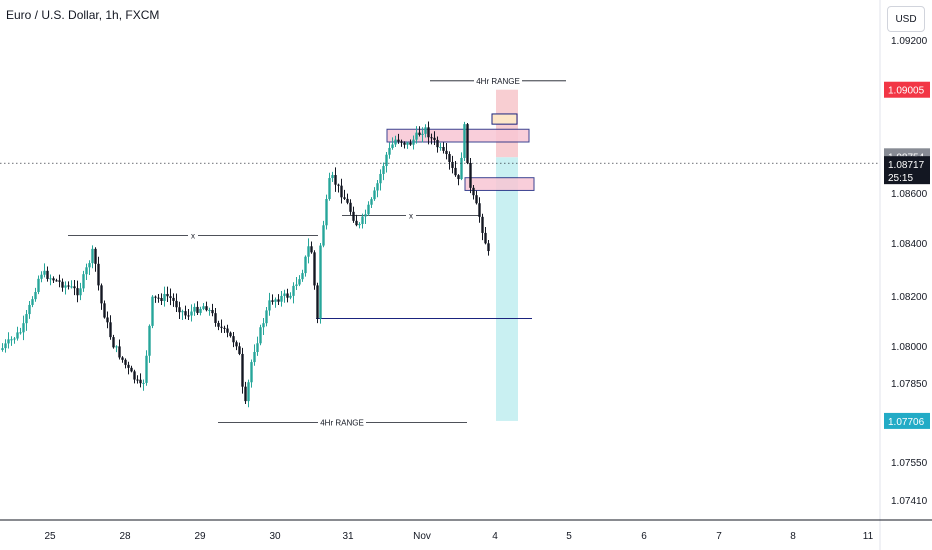 Image resolution: width=932 pixels, height=550 pixels. Describe the element at coordinates (458, 536) in the screenshot. I see `time-axis: 25 28 29 30 31 Nov 4 5 6 7 8 11` at that location.